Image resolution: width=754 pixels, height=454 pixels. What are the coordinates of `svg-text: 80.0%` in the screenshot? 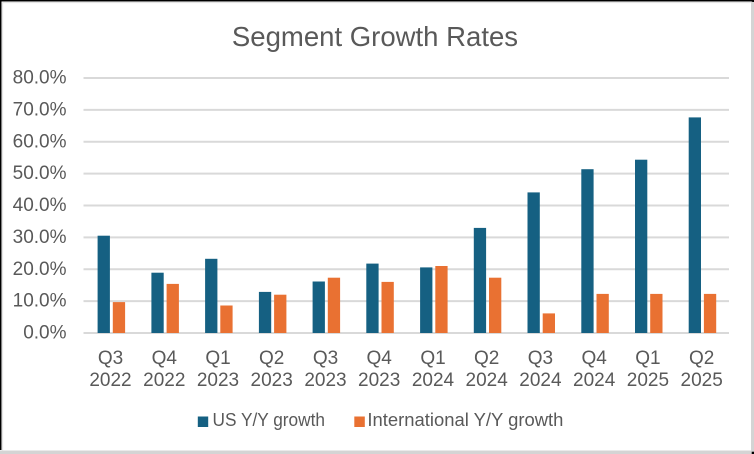 It's located at (40, 78).